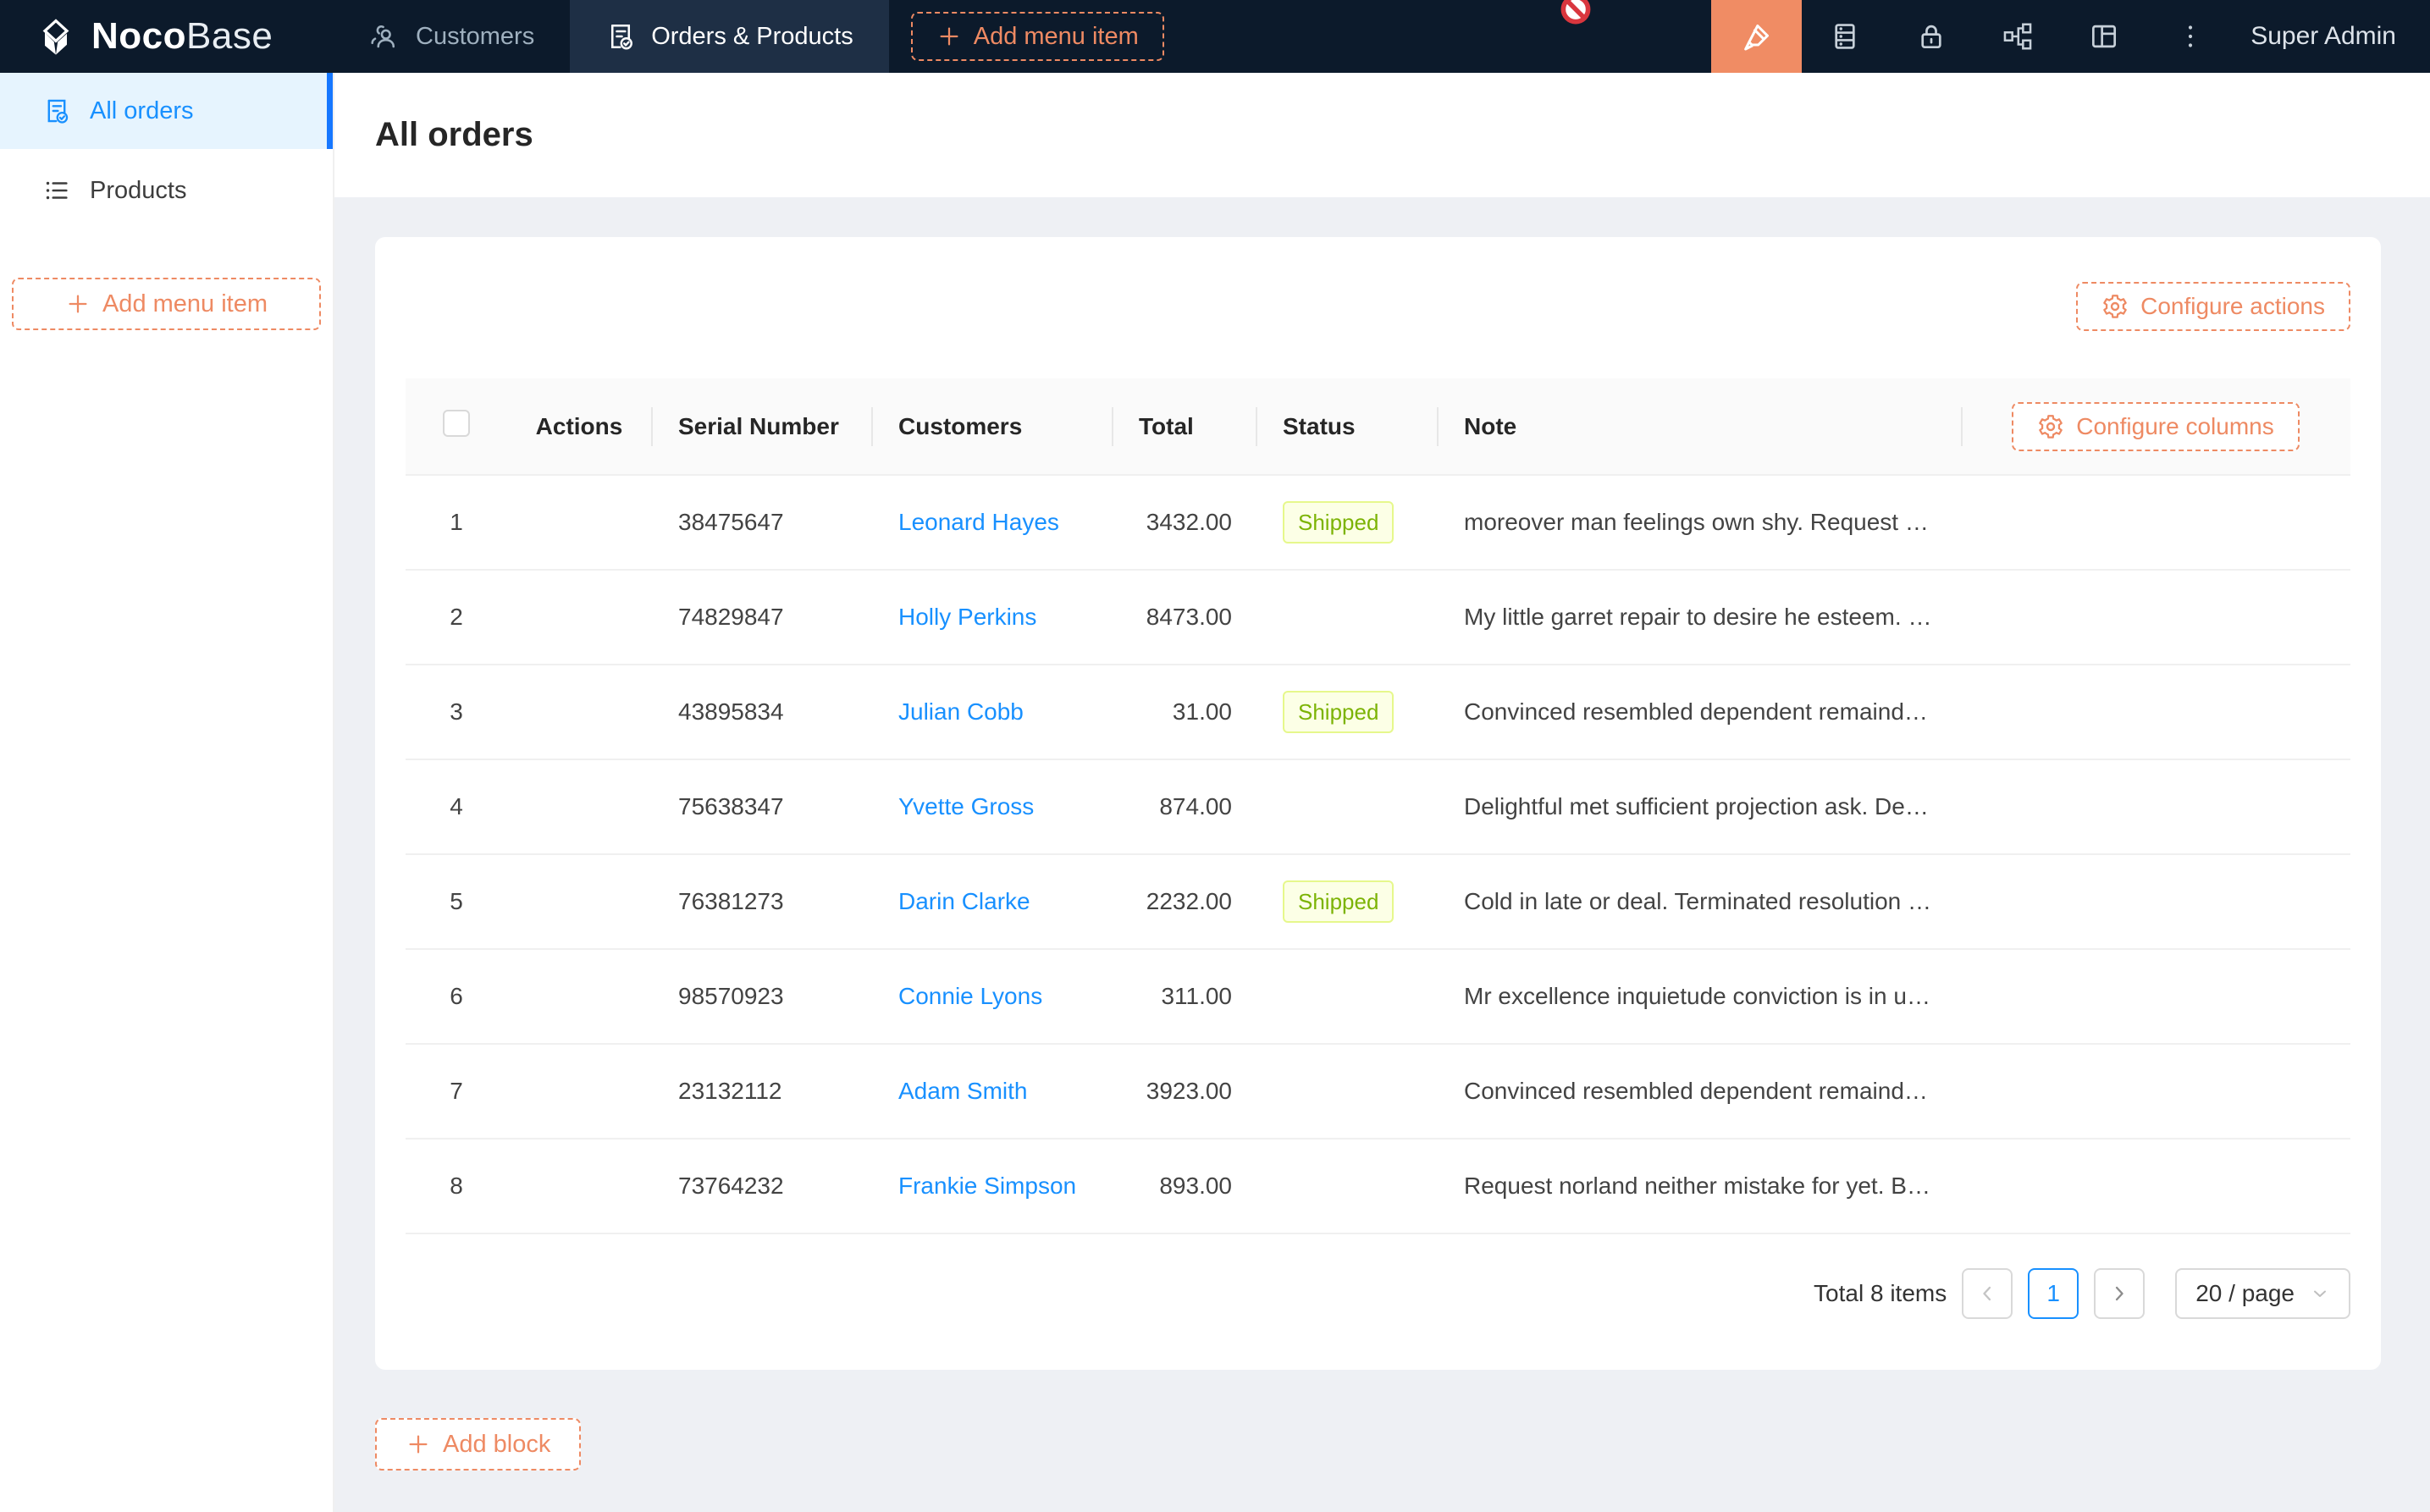 This screenshot has width=2430, height=1512. I want to click on add-menu-item-label: Add menu item, so click(1056, 36).